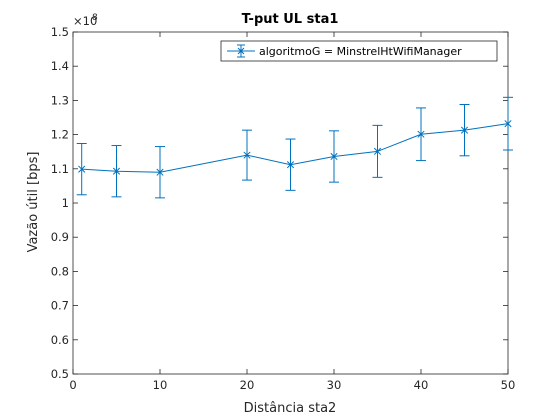 The width and height of the screenshot is (560, 420). What do you see at coordinates (247, 385) in the screenshot?
I see `x-tick-label: 20` at bounding box center [247, 385].